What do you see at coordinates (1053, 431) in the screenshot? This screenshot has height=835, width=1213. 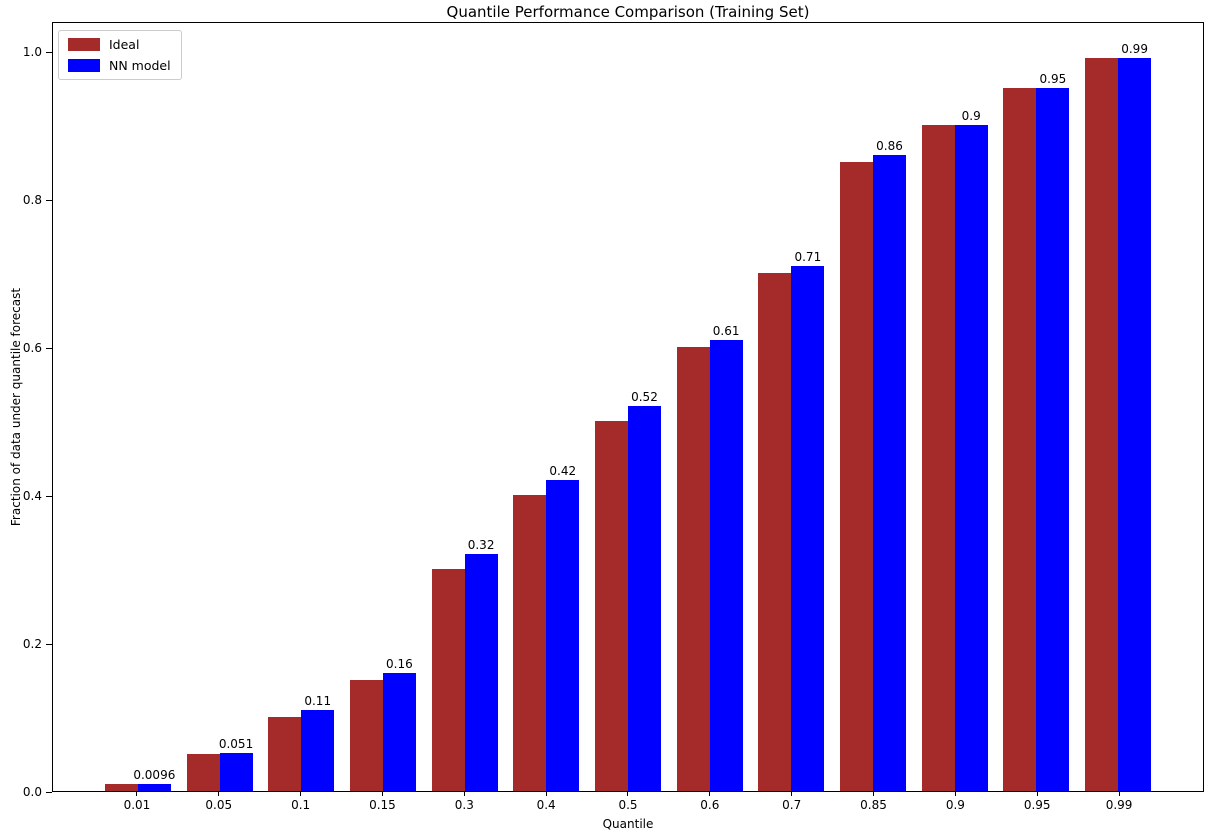 I see `nn-bar-0.95: 0.95` at bounding box center [1053, 431].